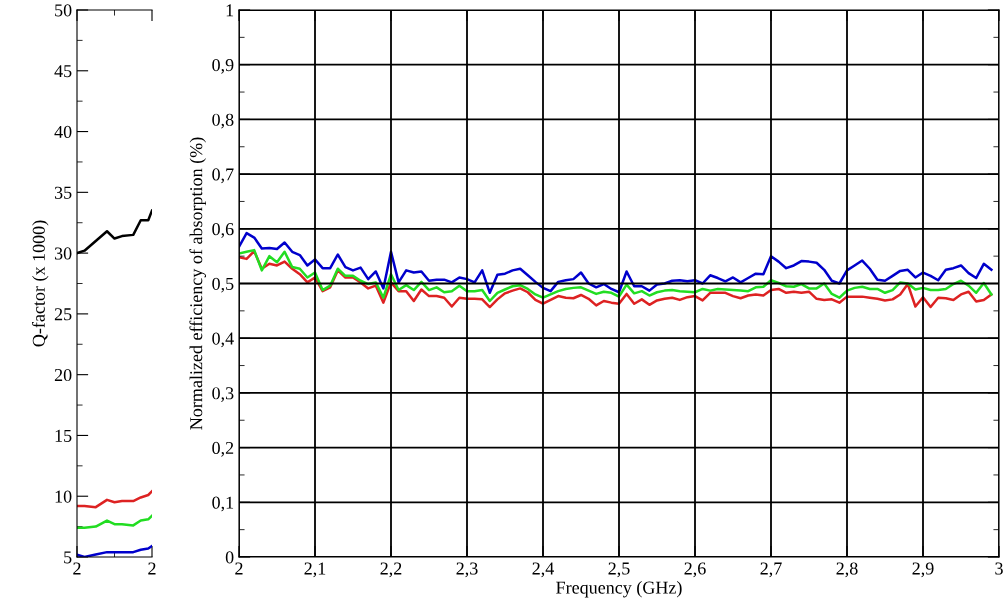 Image resolution: width=1007 pixels, height=601 pixels. Describe the element at coordinates (543, 570) in the screenshot. I see `x-tick-label: 2,4` at that location.